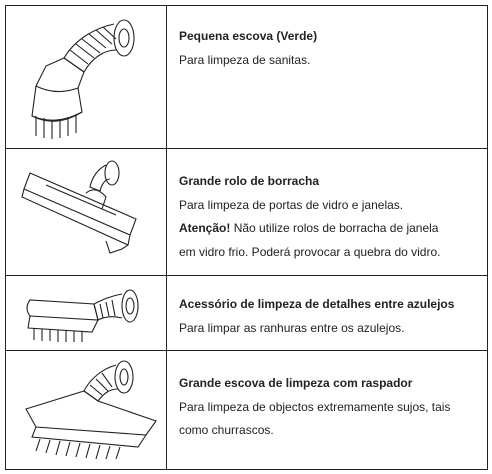 The height and width of the screenshot is (474, 492). I want to click on item-title: Pequena escova (Verde), so click(248, 36).